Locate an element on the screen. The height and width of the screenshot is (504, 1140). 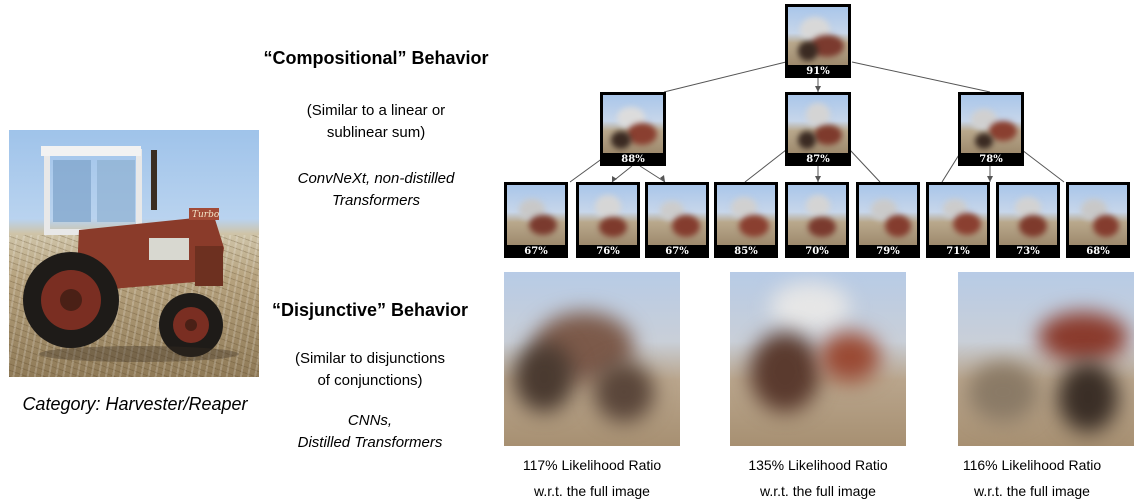
tree-l2-pct: 76% is located at coordinates (608, 251).